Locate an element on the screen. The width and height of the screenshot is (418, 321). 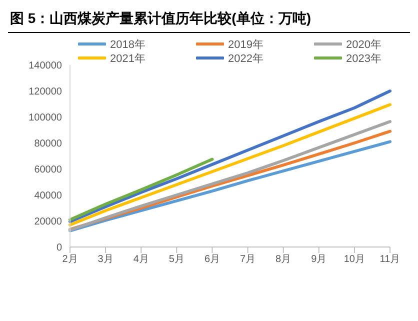
x-tick-label: 3月 is located at coordinates (106, 260).